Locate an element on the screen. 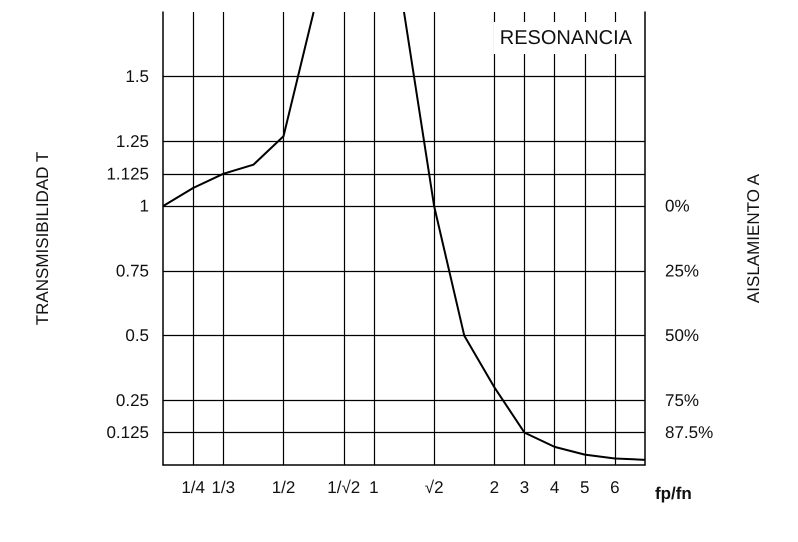 This screenshot has height=542, width=798. y2-tick-label: 87.5% is located at coordinates (689, 432).